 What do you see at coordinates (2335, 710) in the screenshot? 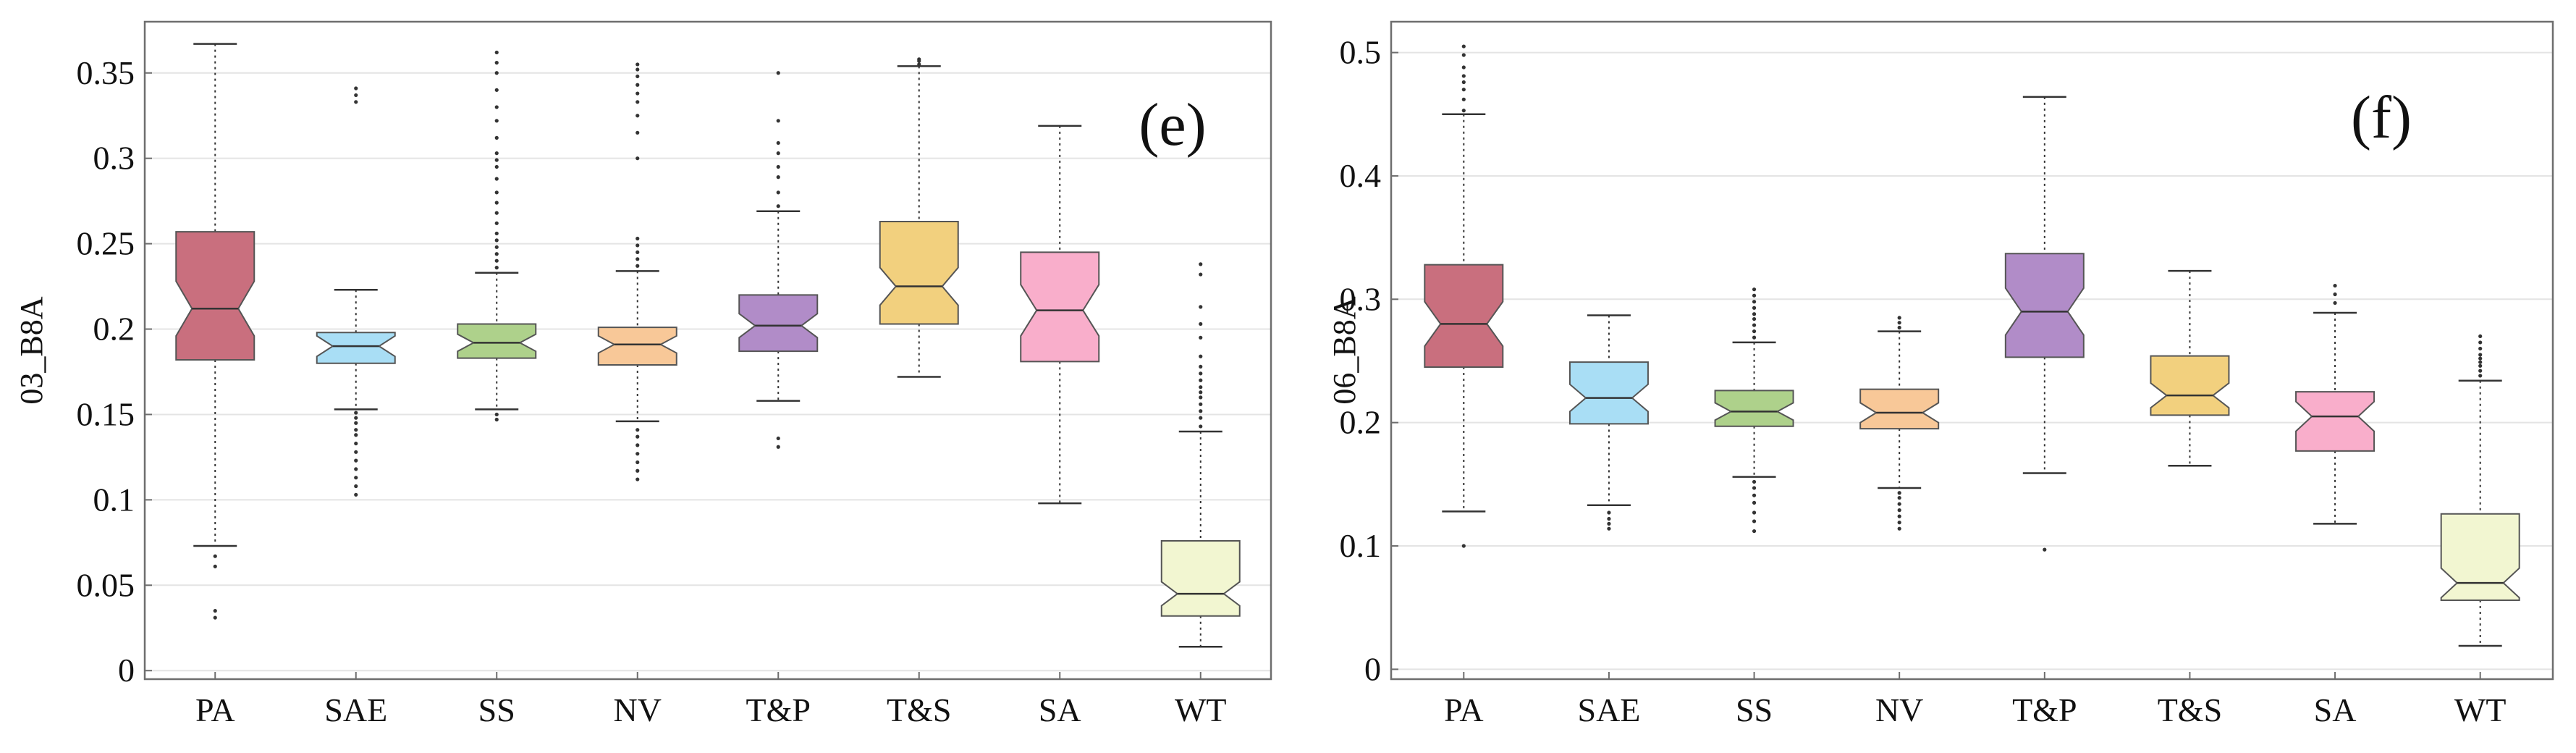
I see `x-tick-label: SA` at bounding box center [2335, 710].